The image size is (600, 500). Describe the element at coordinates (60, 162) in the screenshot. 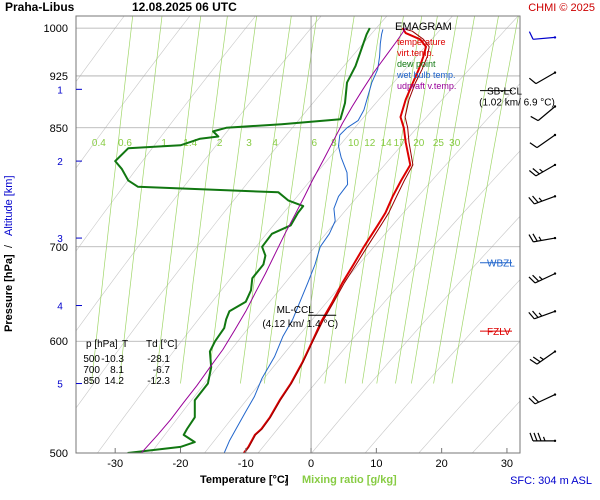

I see `altitude-tick-label: 2` at that location.